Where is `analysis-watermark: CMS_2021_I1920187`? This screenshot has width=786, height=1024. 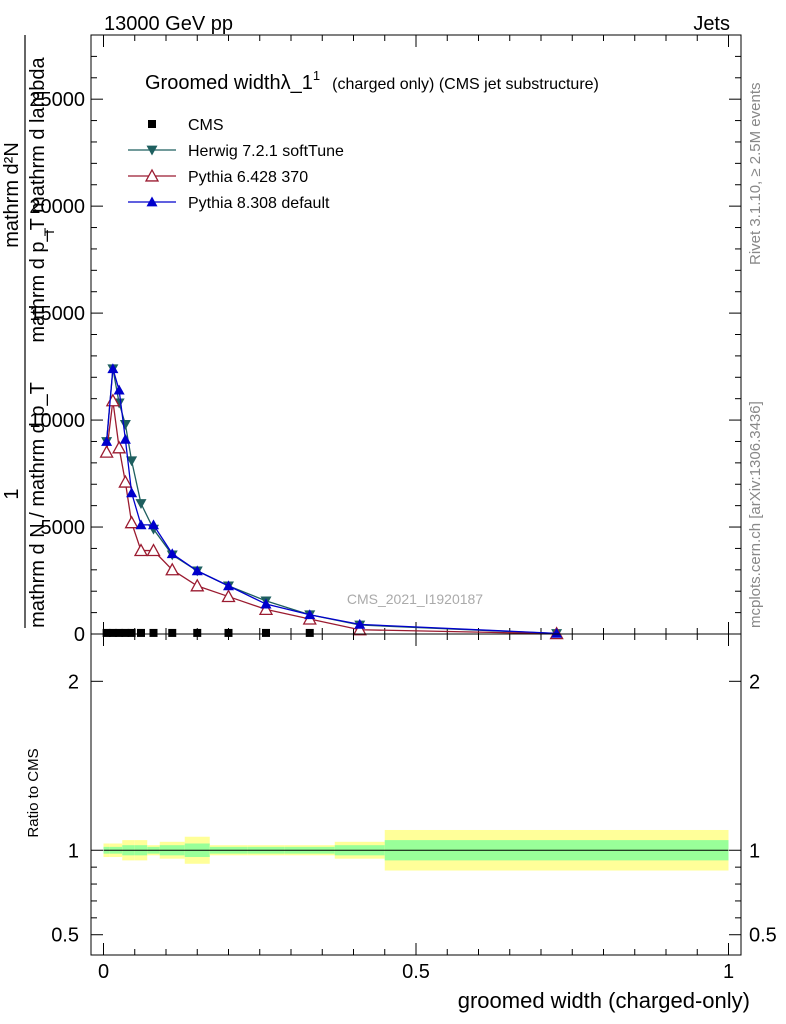 analysis-watermark: CMS_2021_I1920187 is located at coordinates (415, 599).